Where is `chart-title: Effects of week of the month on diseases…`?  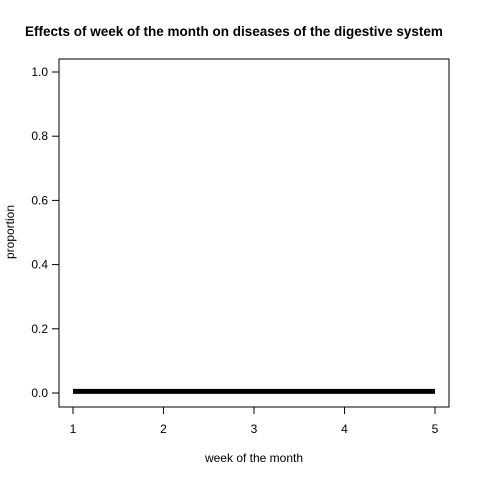
chart-title: Effects of week of the month on diseases… is located at coordinates (234, 31).